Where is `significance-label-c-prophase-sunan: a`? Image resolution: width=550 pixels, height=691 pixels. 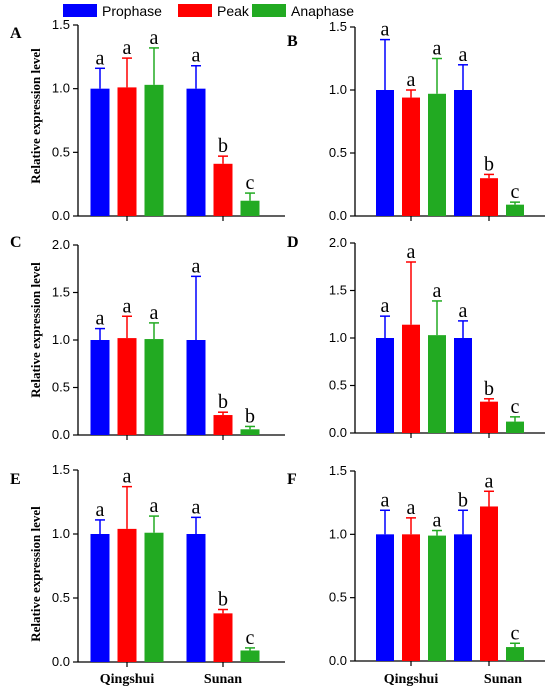
significance-label-c-prophase-sunan: a is located at coordinates (196, 266).